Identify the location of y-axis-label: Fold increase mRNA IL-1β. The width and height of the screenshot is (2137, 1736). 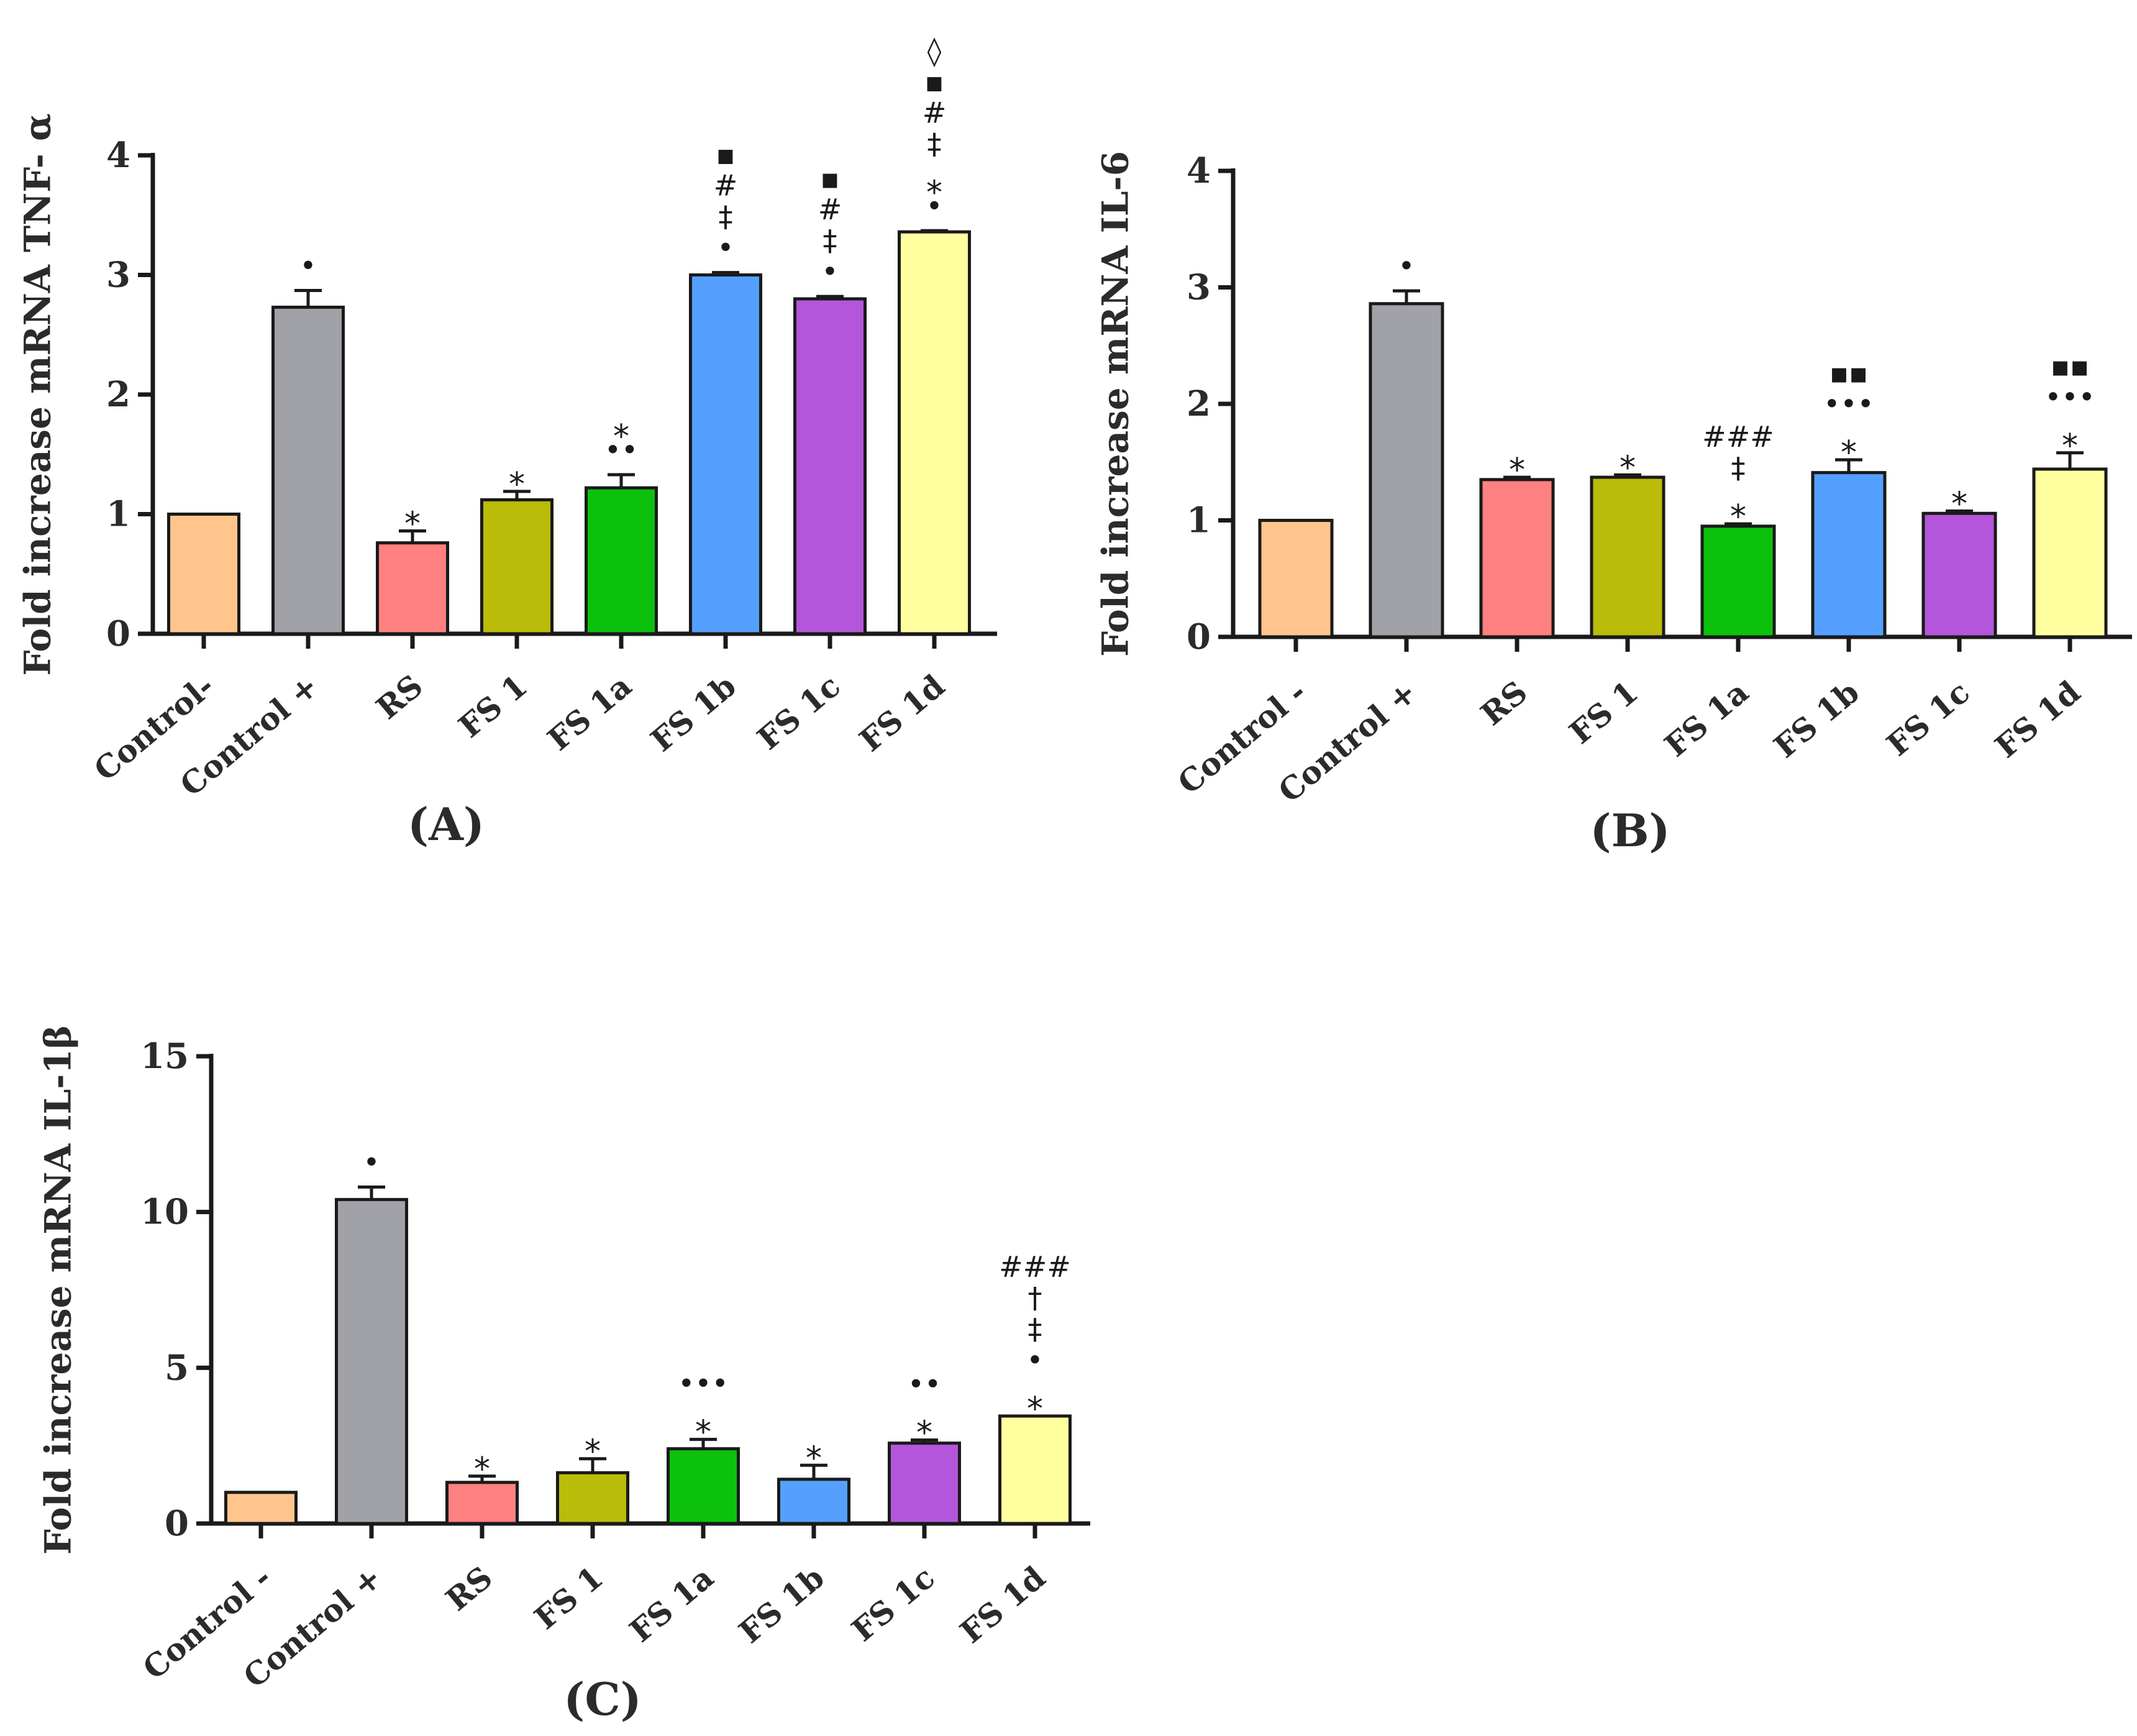
(58, 1290).